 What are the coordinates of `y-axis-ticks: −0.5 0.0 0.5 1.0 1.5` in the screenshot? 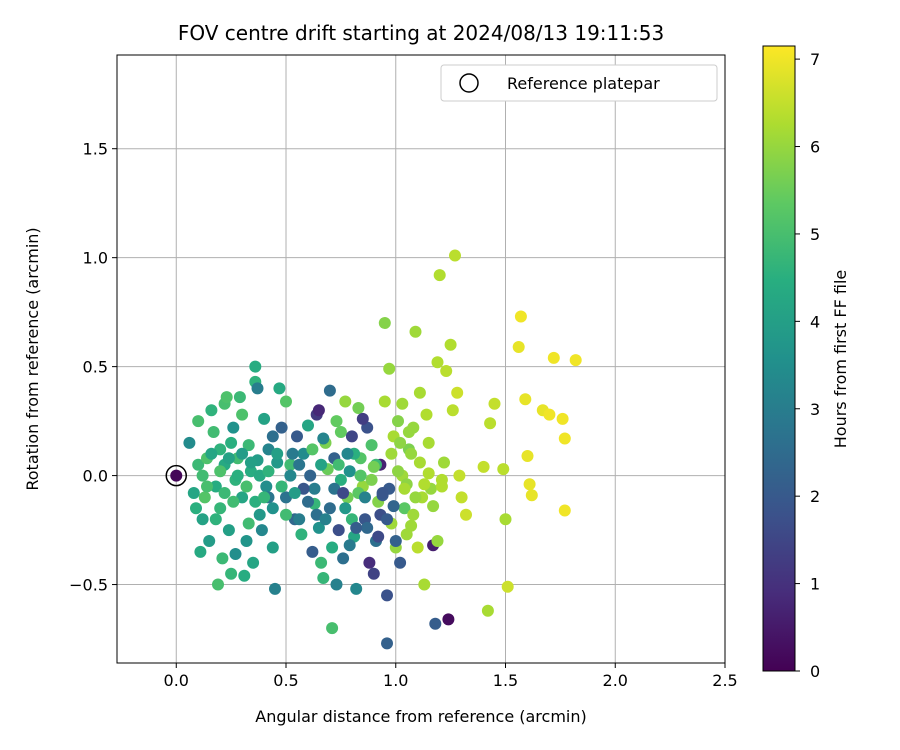 It's located at (93, 367).